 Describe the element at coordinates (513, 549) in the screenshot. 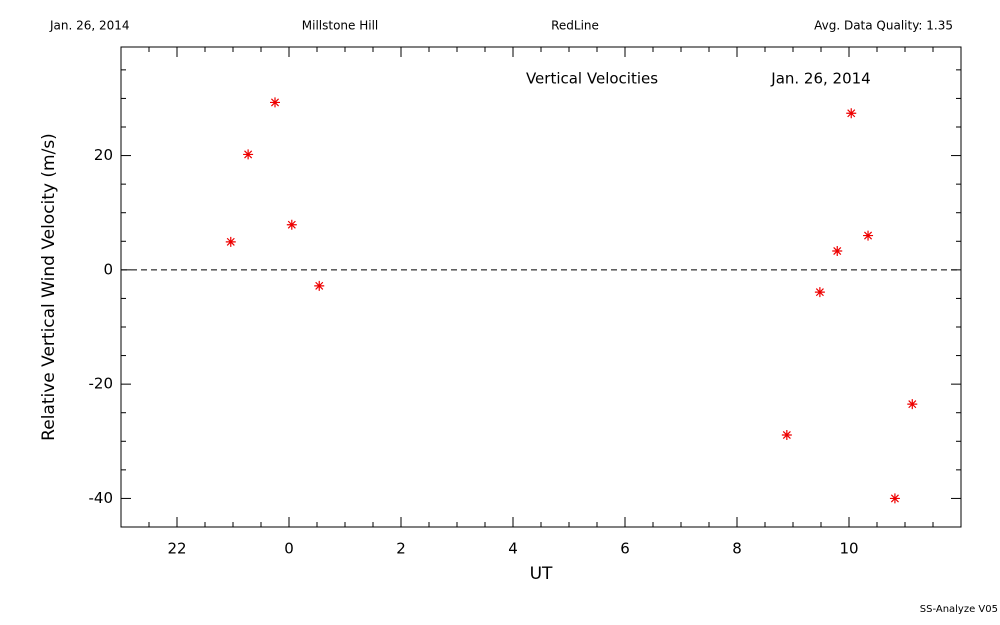

I see `x-tick-label: 4` at that location.